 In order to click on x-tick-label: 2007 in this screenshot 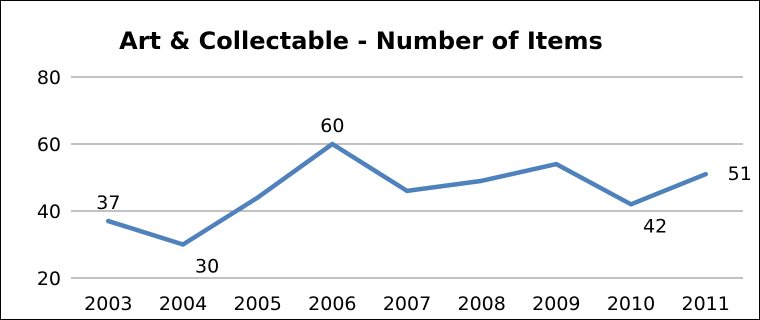, I will do `click(407, 304)`.